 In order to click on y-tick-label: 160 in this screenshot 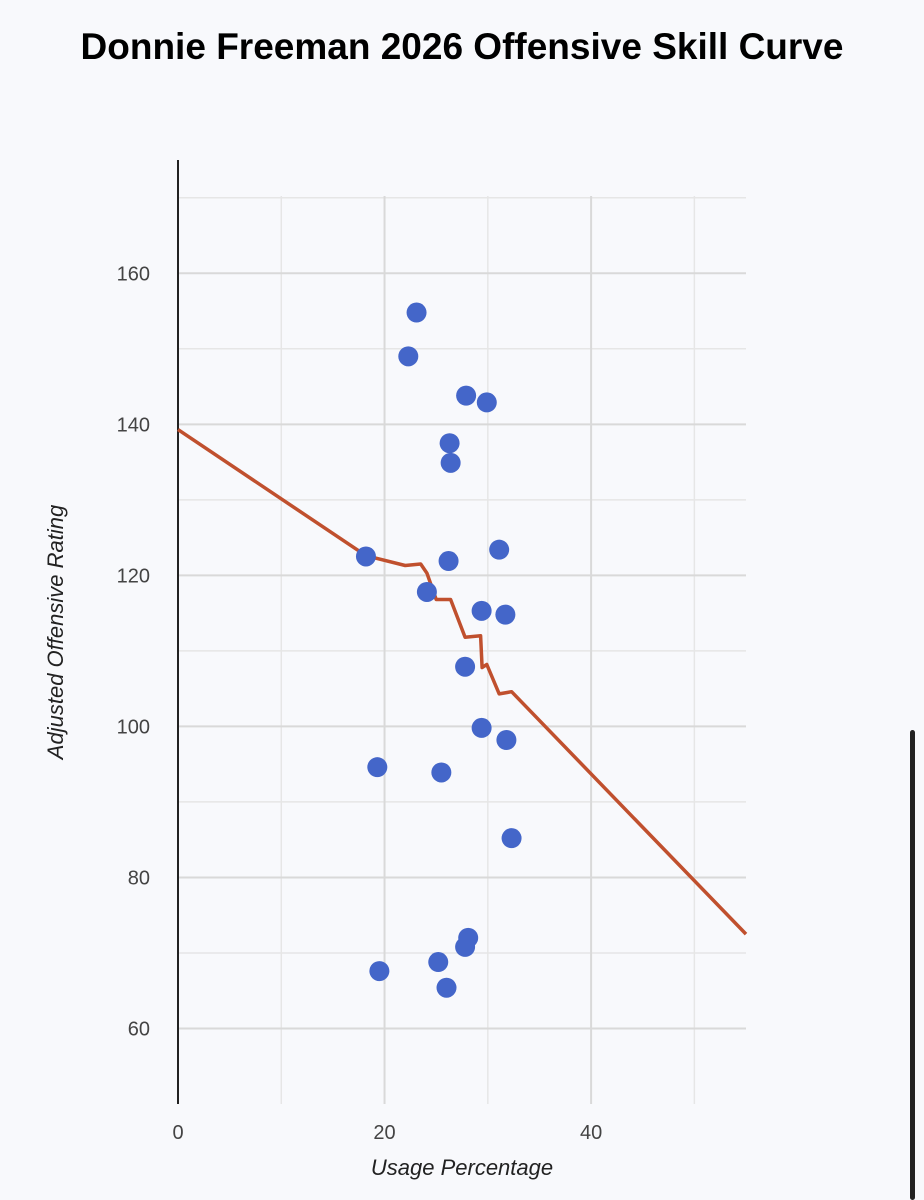, I will do `click(133, 274)`.